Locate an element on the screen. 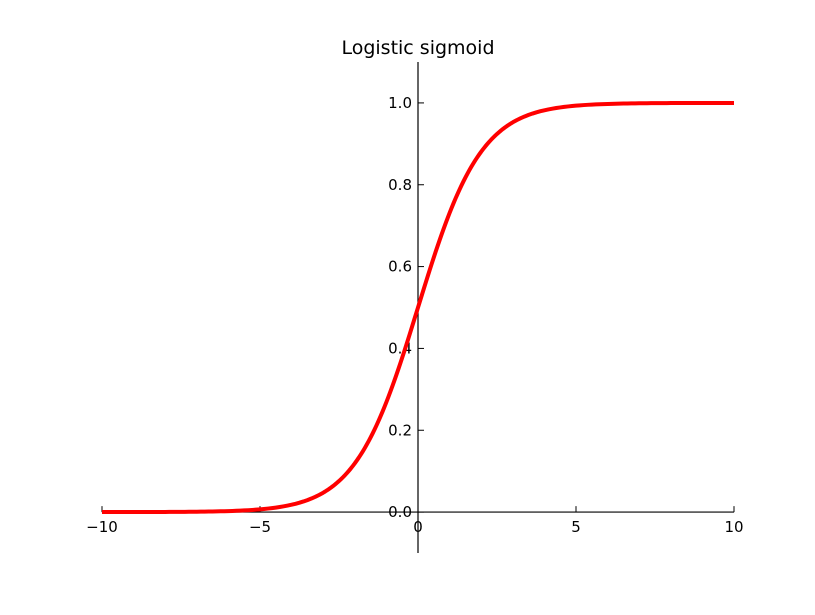 The image size is (815, 615). chart-title: Logistic sigmoid is located at coordinates (417, 48).